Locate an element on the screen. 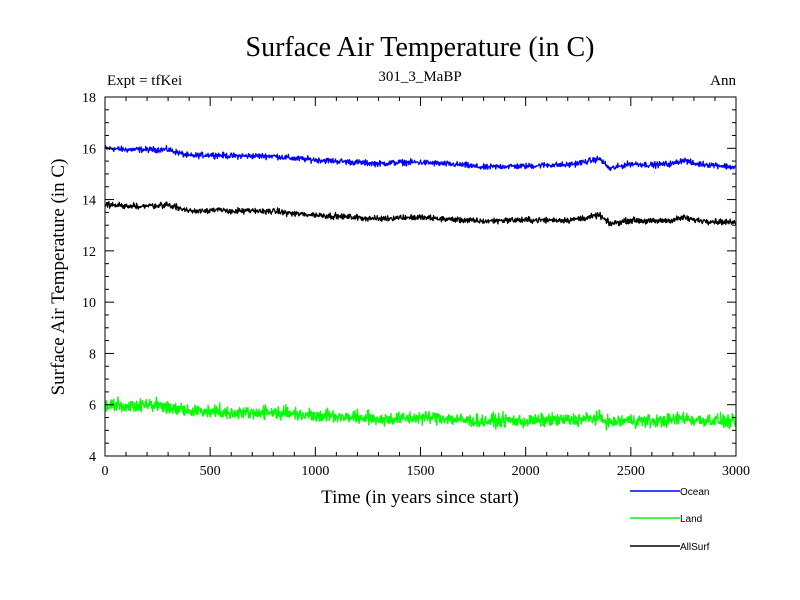 The height and width of the screenshot is (600, 800). chart-subtitle-center: 301_3_MaBP is located at coordinates (419, 77).